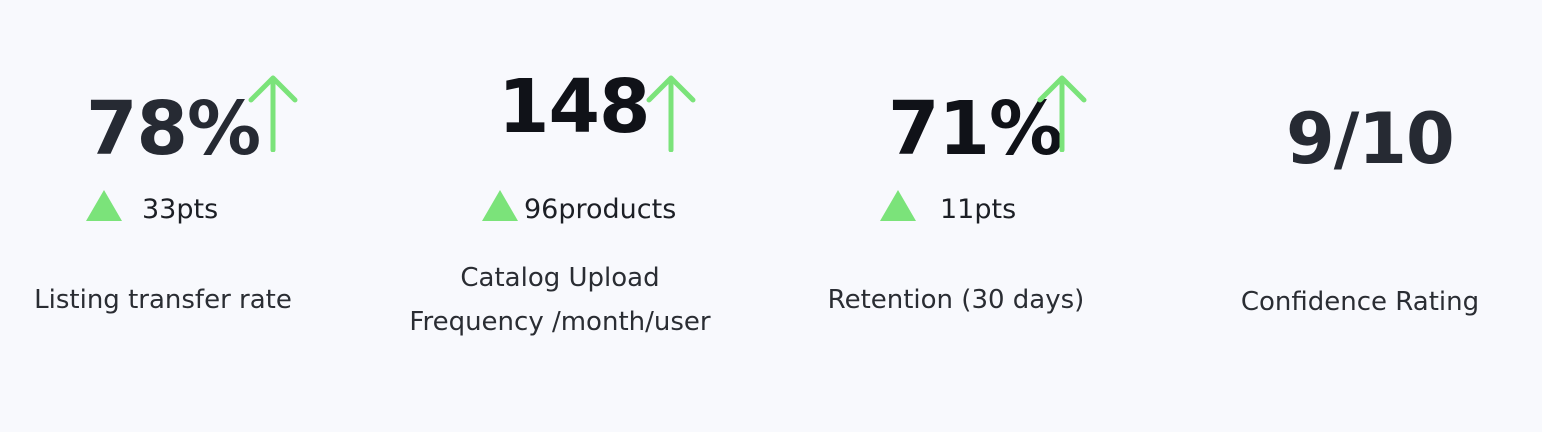  Describe the element at coordinates (600, 209) in the screenshot. I see `metric-delta: 96products` at that location.